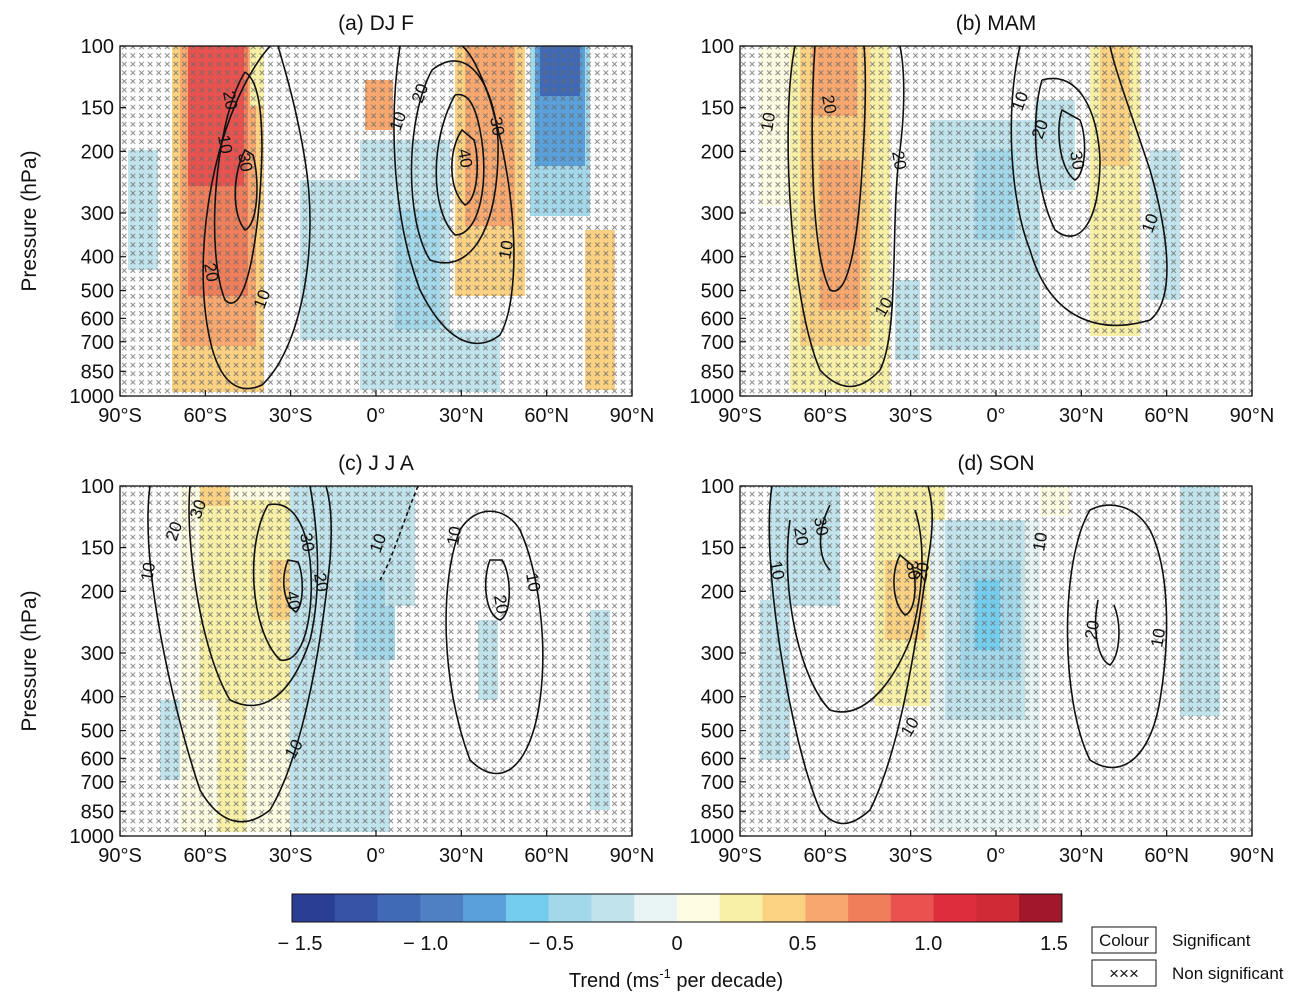 The image size is (1312, 996). What do you see at coordinates (1187, 956) in the screenshot?
I see `significance-legend: Colour Significant ××× Non significant` at bounding box center [1187, 956].